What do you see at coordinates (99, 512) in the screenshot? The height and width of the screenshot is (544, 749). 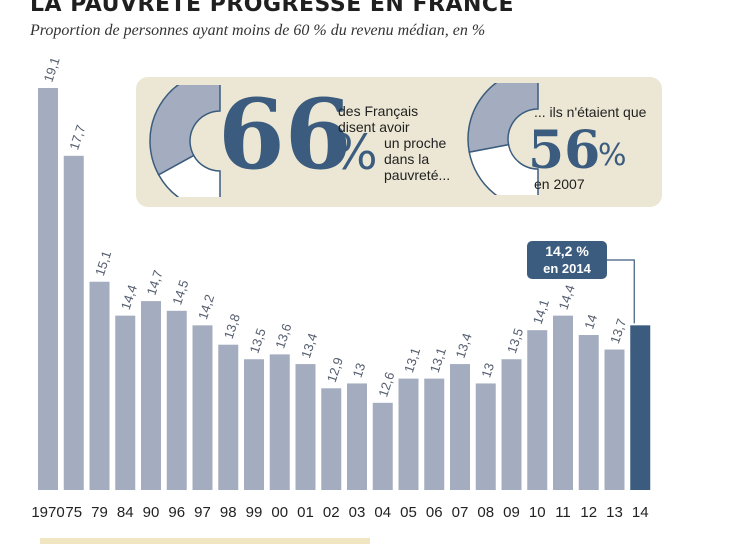 I see `x-tick-79: 79` at bounding box center [99, 512].